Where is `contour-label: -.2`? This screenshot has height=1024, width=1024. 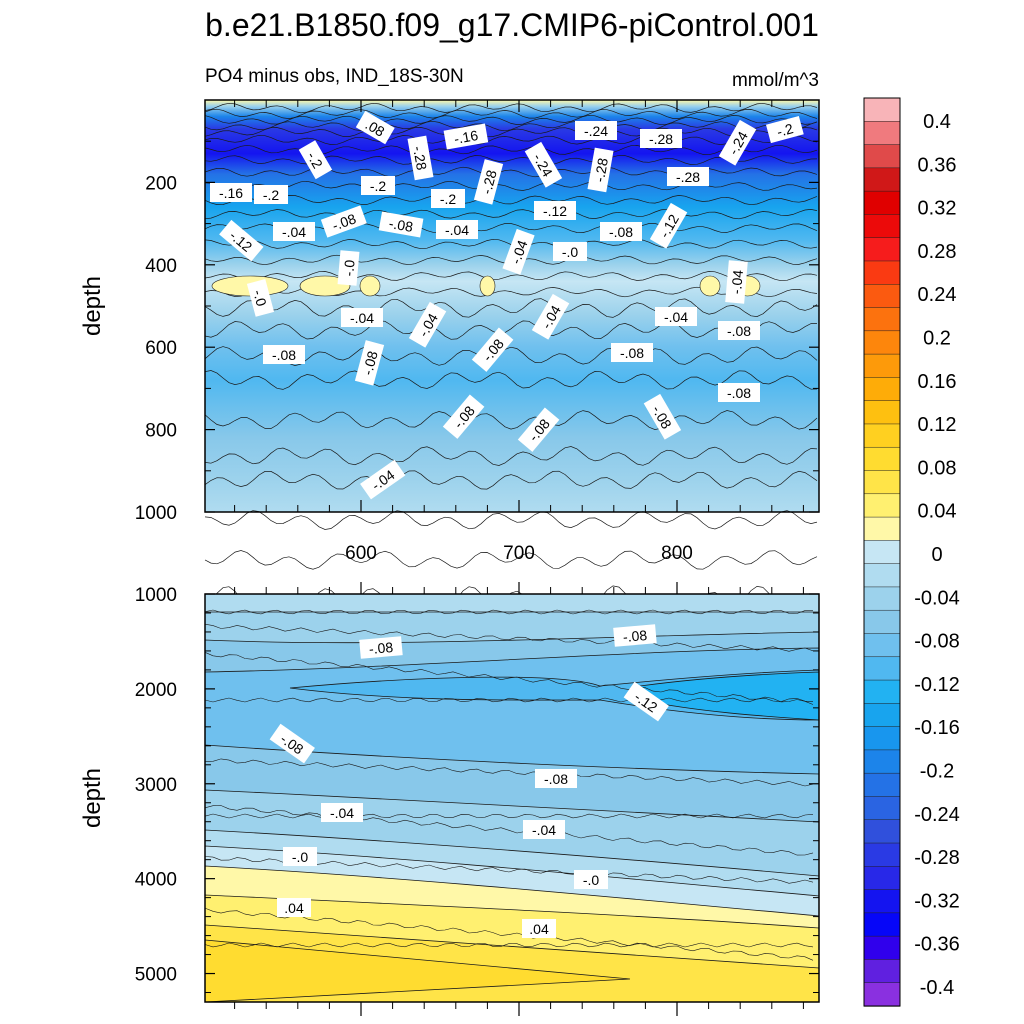 contour-label: -.2 is located at coordinates (315, 160).